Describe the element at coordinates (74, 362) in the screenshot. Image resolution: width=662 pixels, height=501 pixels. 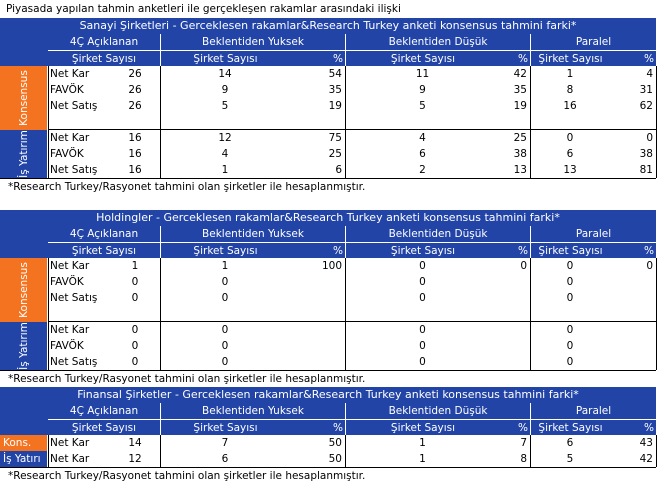
I see `row-label: Net Satış` at that location.